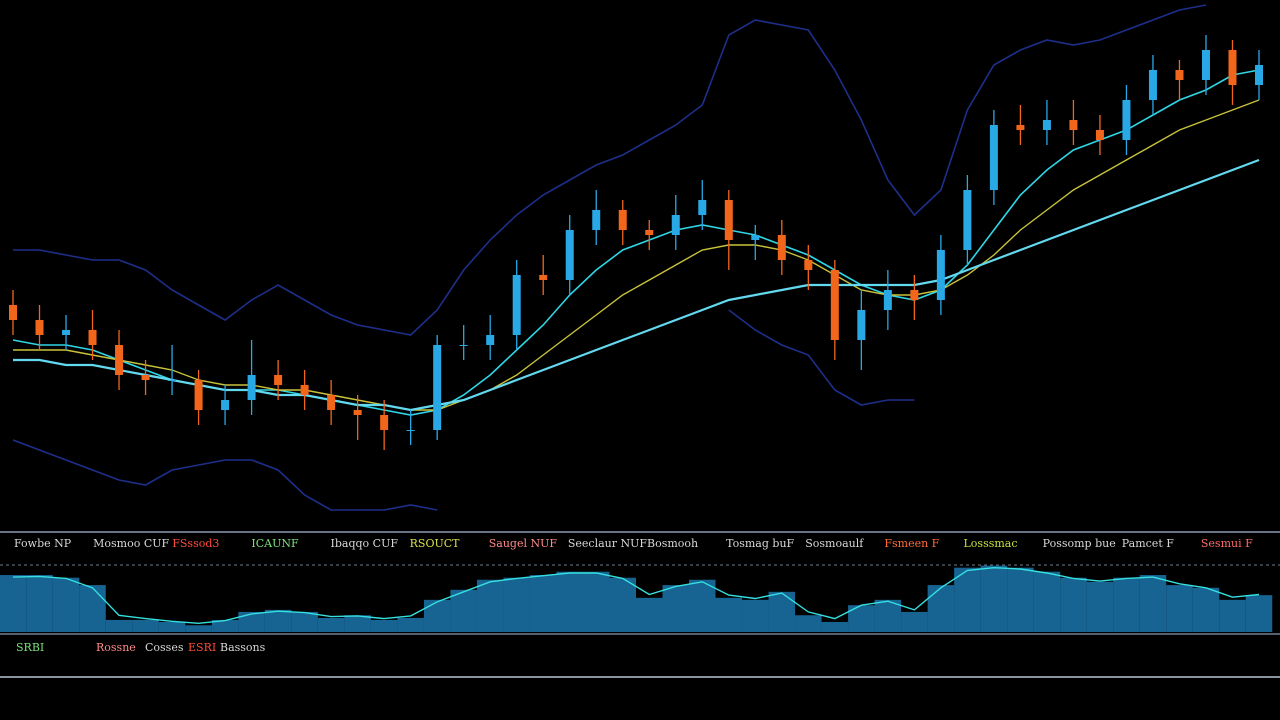 The height and width of the screenshot is (720, 1280). Describe the element at coordinates (435, 543) in the screenshot. I see `indicator-label: RSOUCT` at that location.